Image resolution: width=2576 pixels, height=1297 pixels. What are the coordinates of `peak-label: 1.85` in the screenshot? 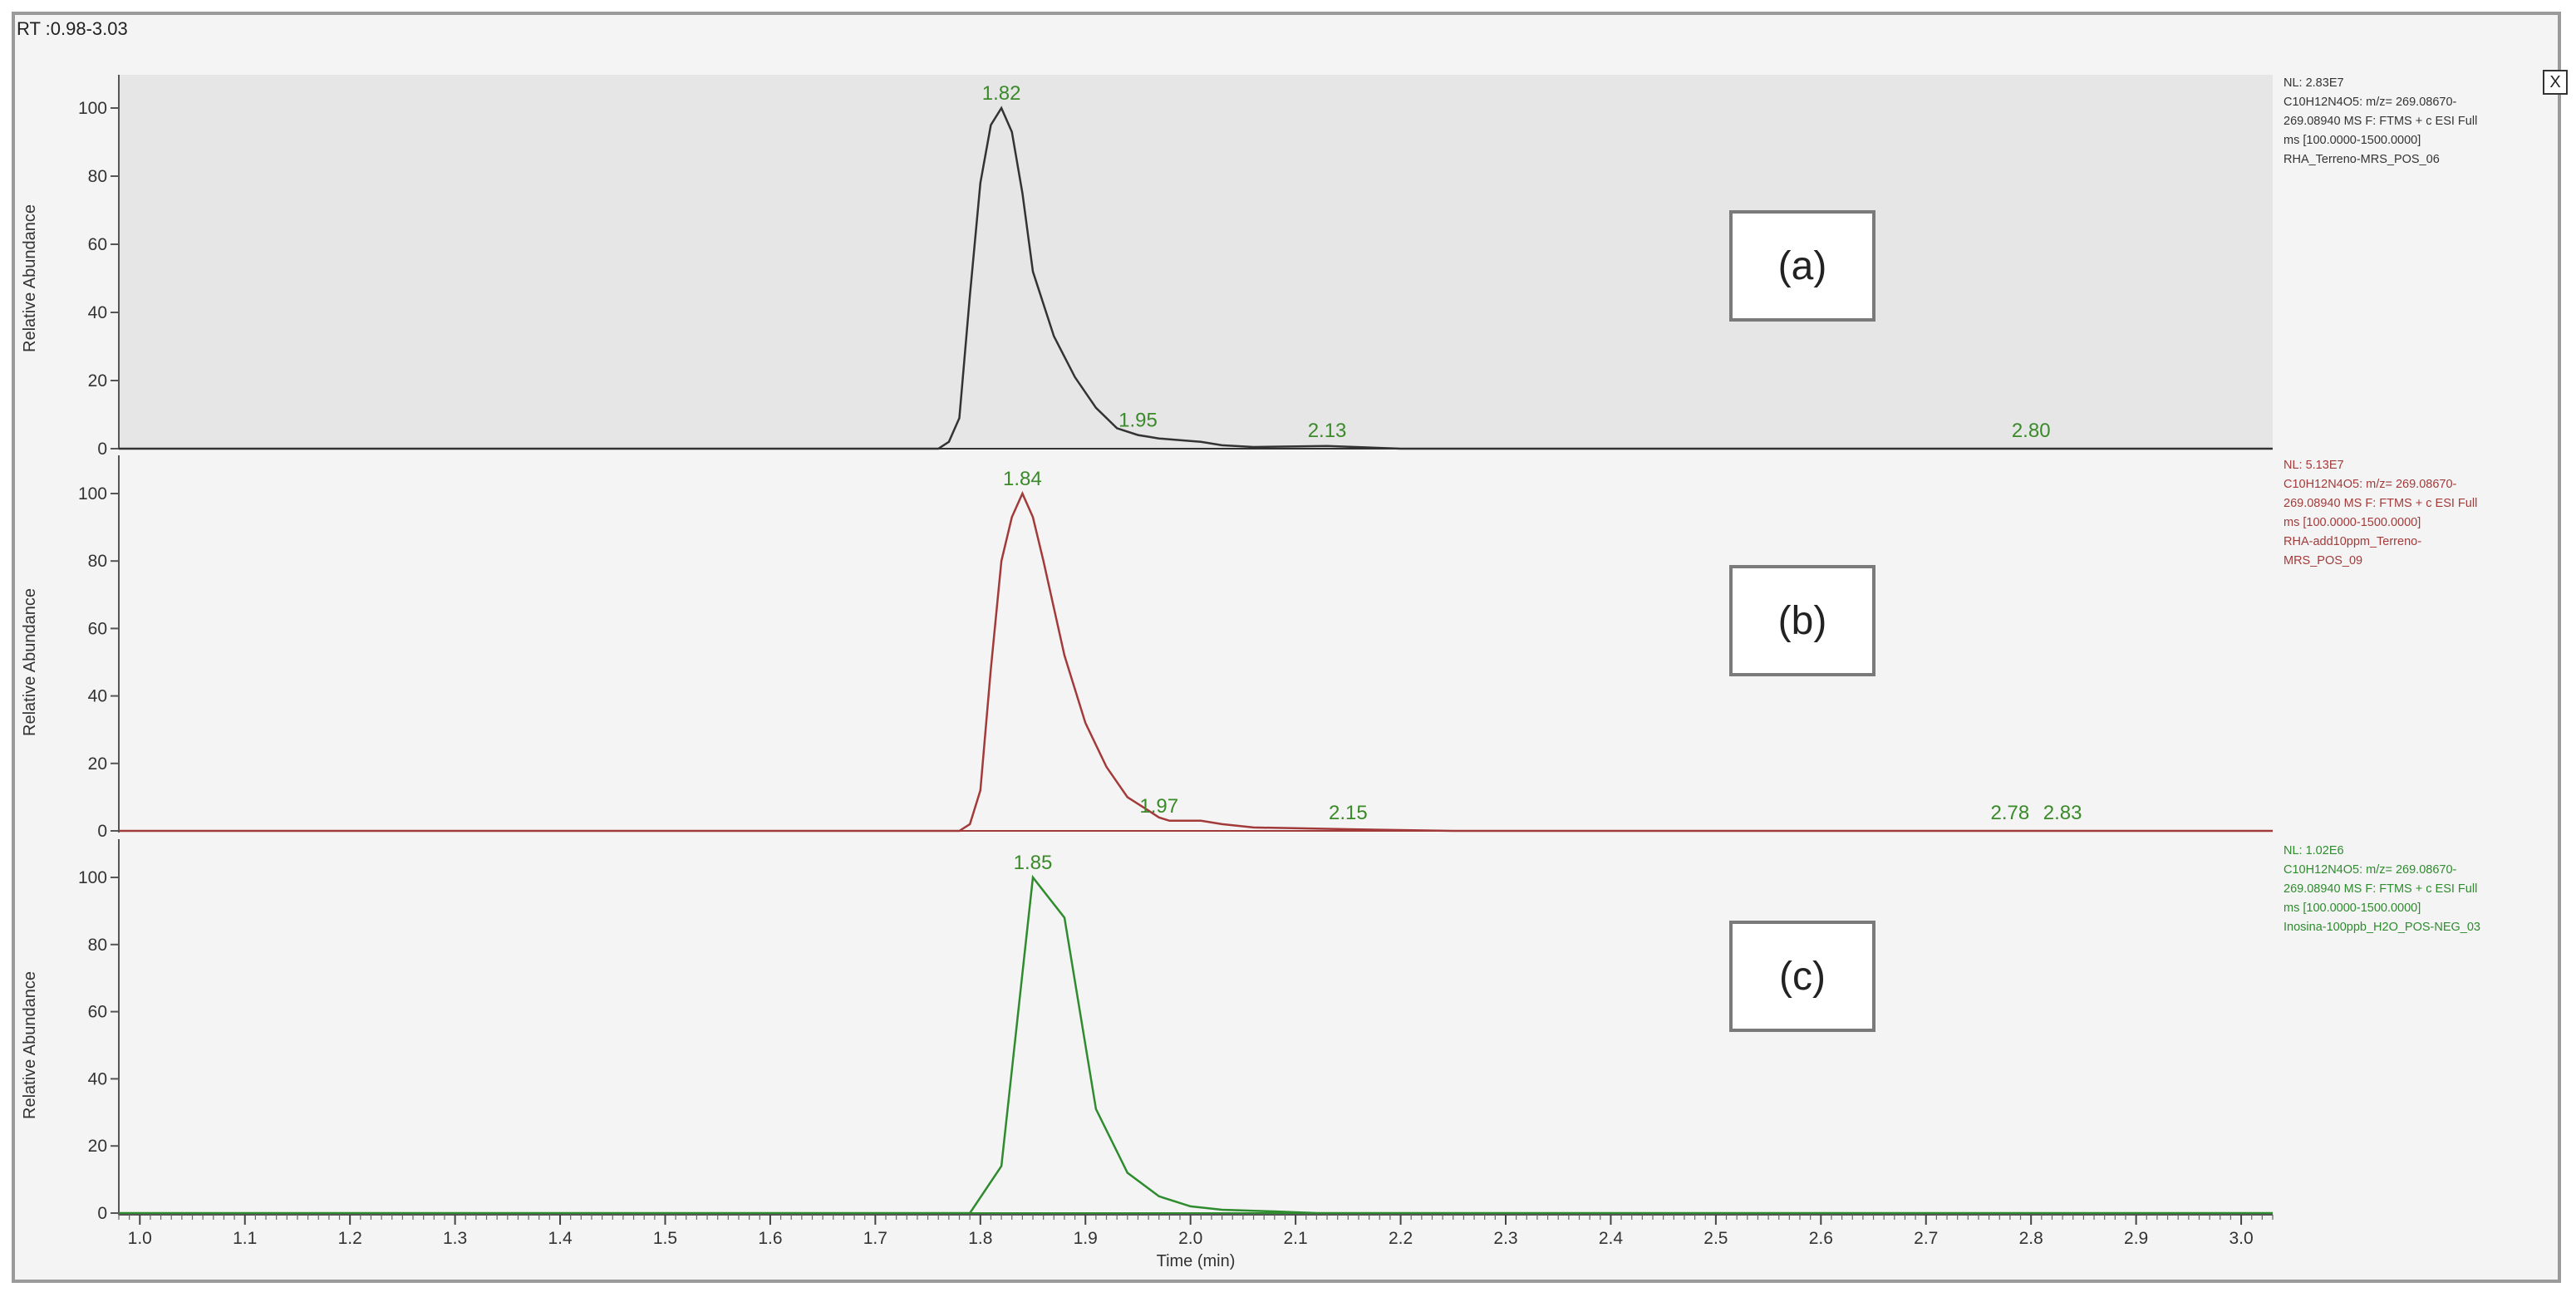 It's located at (1033, 863).